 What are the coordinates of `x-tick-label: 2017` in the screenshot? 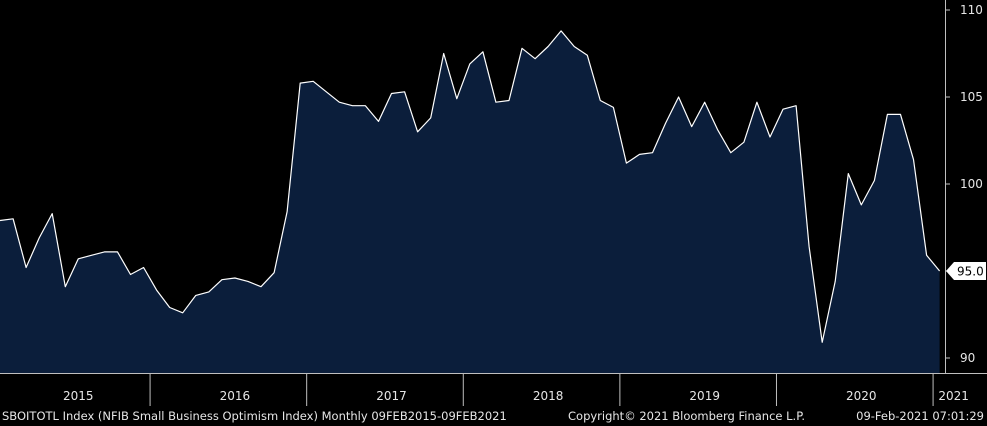 It's located at (391, 396).